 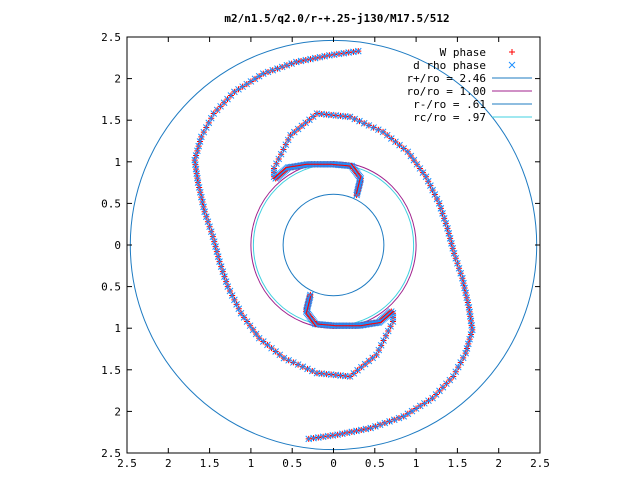 What do you see at coordinates (336, 18) in the screenshot?
I see `chart-title: m2/n1.5/q2.0/r-+.25-j130/M17.5/512` at bounding box center [336, 18].